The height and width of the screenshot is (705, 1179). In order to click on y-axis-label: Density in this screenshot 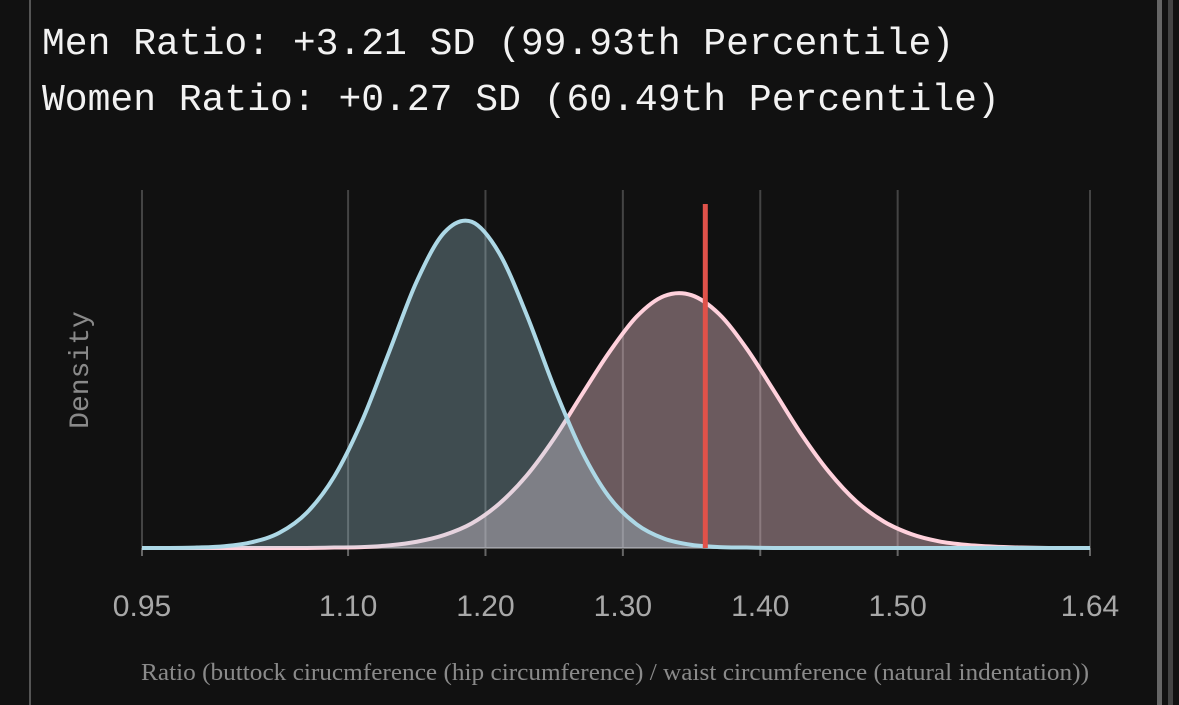, I will do `click(81, 370)`.